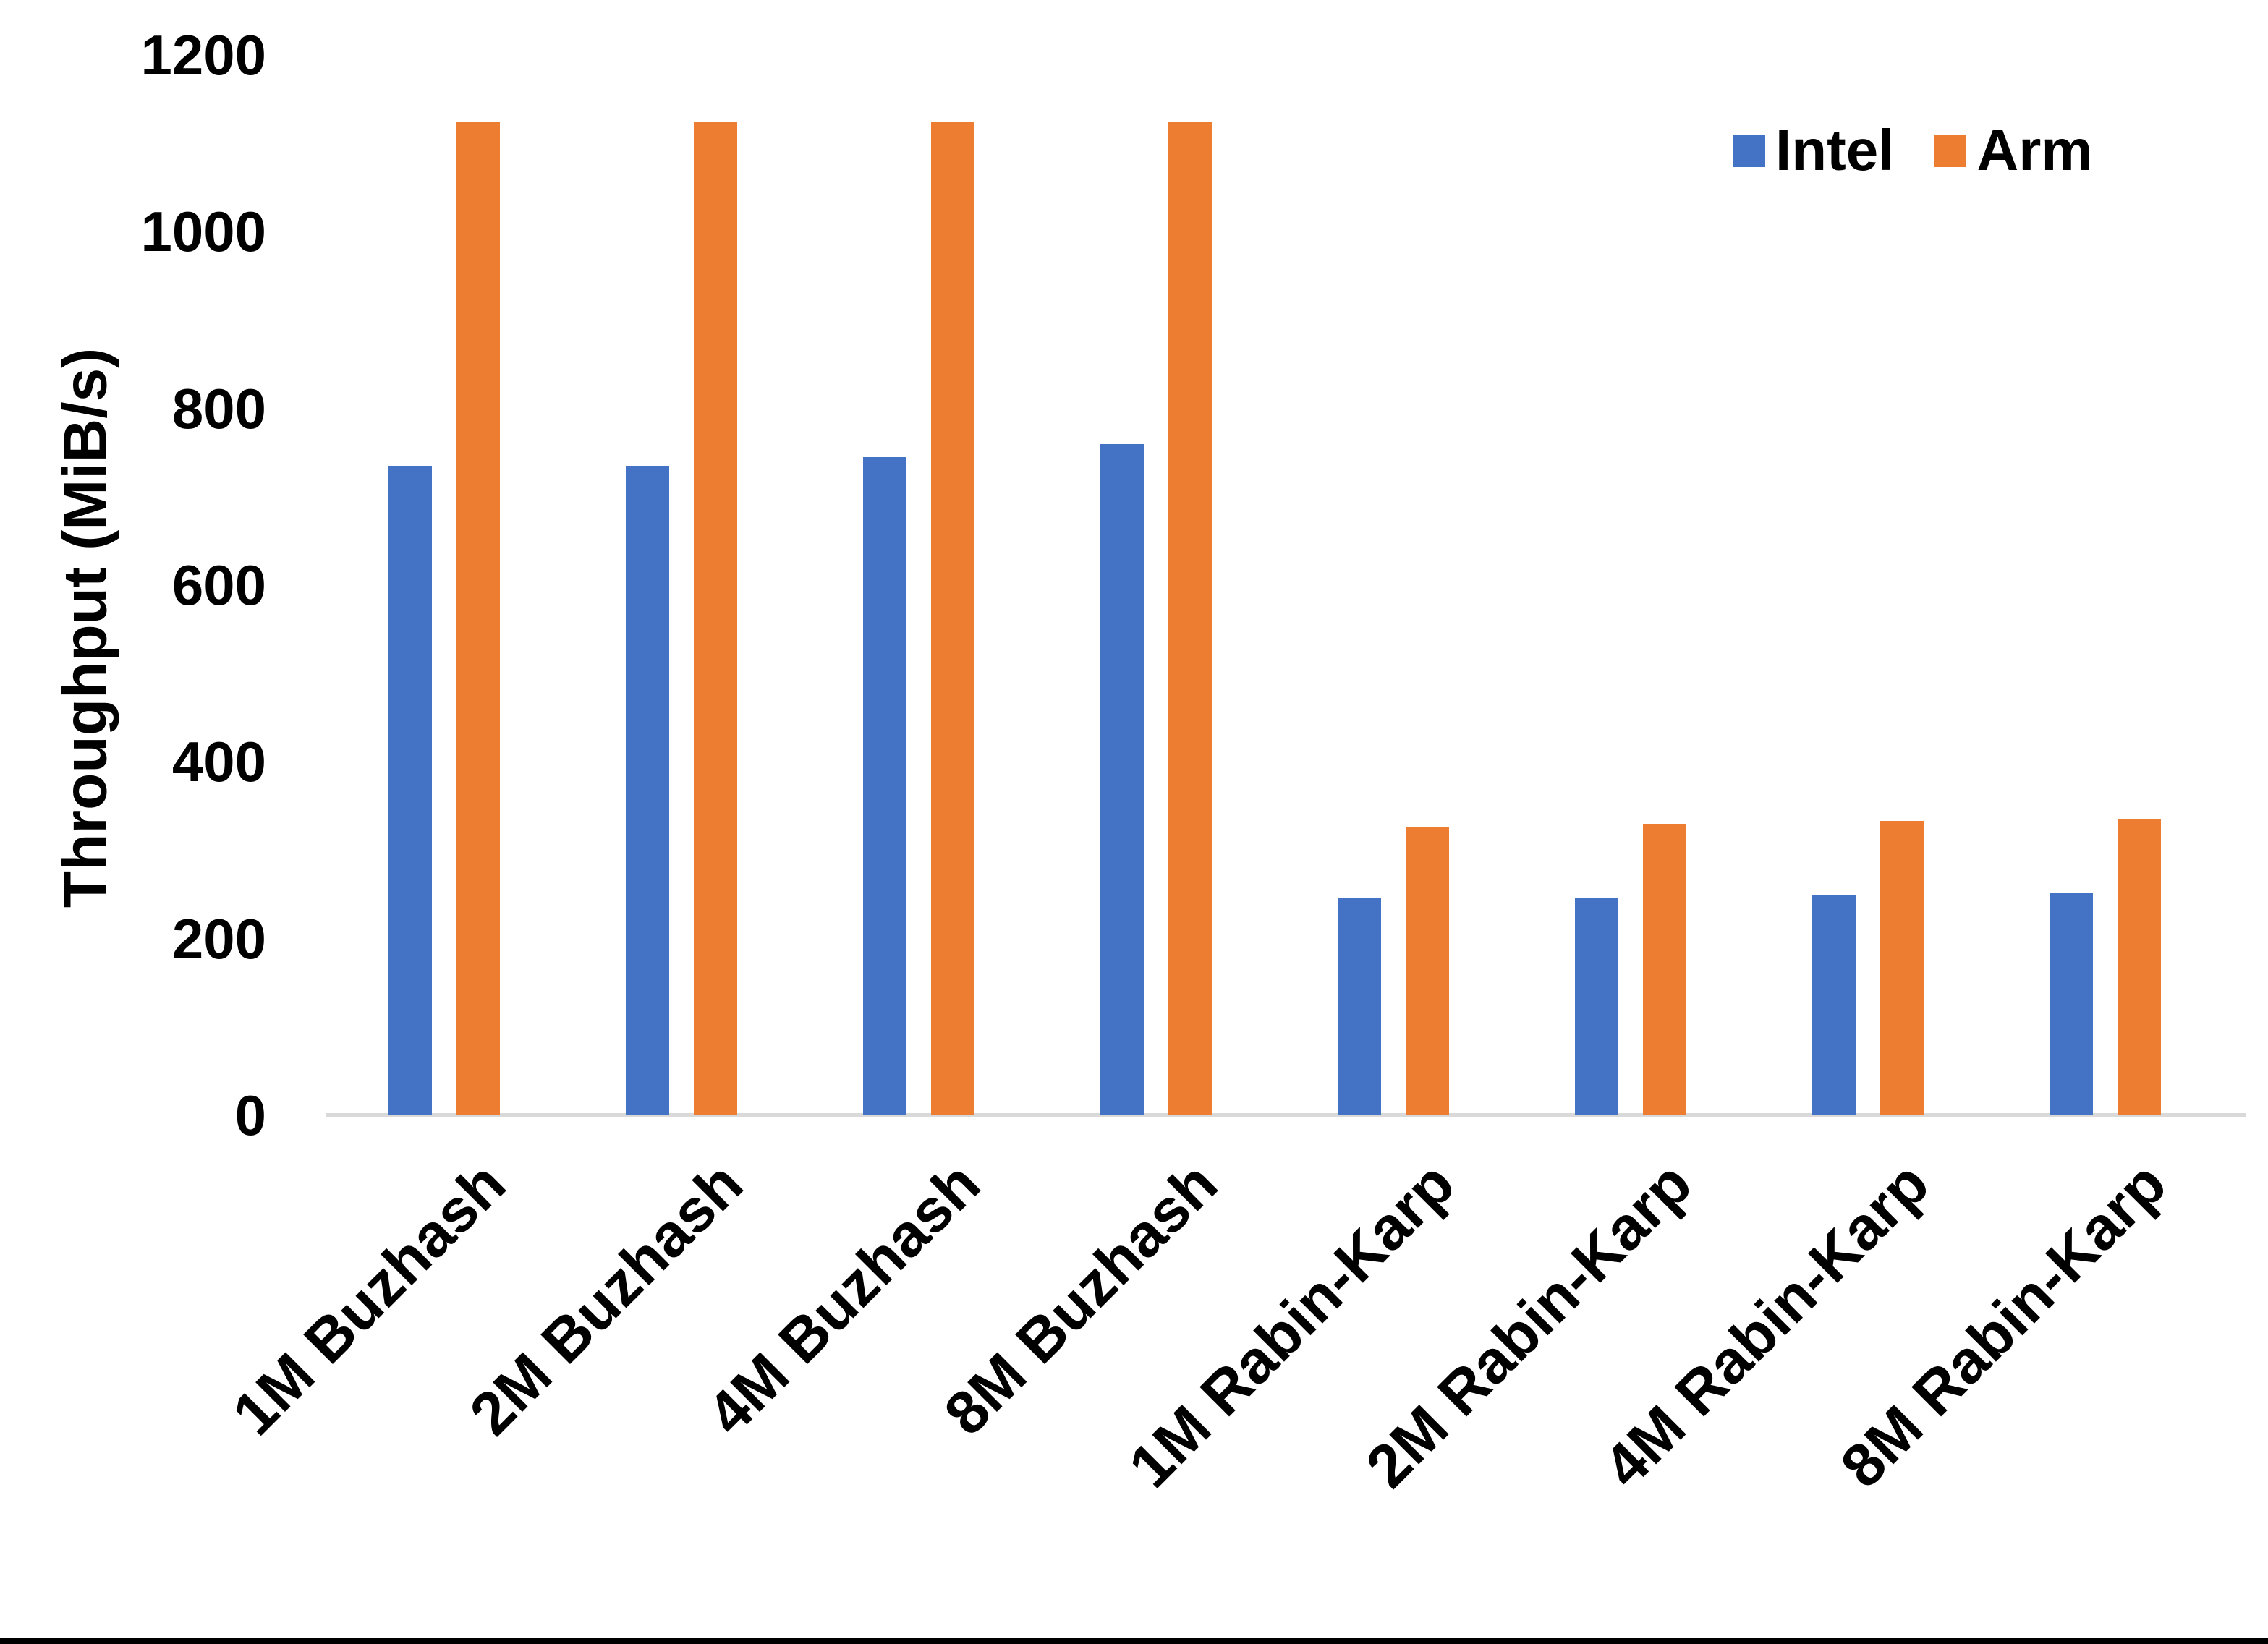 The height and width of the screenshot is (1644, 2268). What do you see at coordinates (1902, 968) in the screenshot?
I see `bar-arm-4m-rabin-karp` at bounding box center [1902, 968].